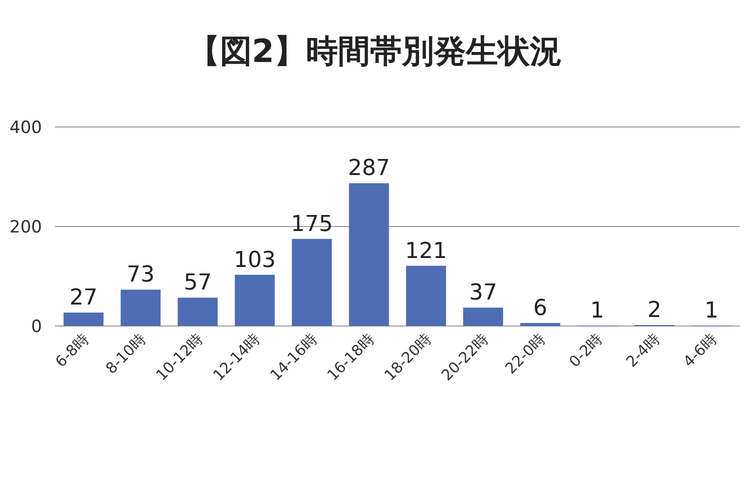 The height and width of the screenshot is (500, 750). I want to click on data-label: 287, so click(369, 169).